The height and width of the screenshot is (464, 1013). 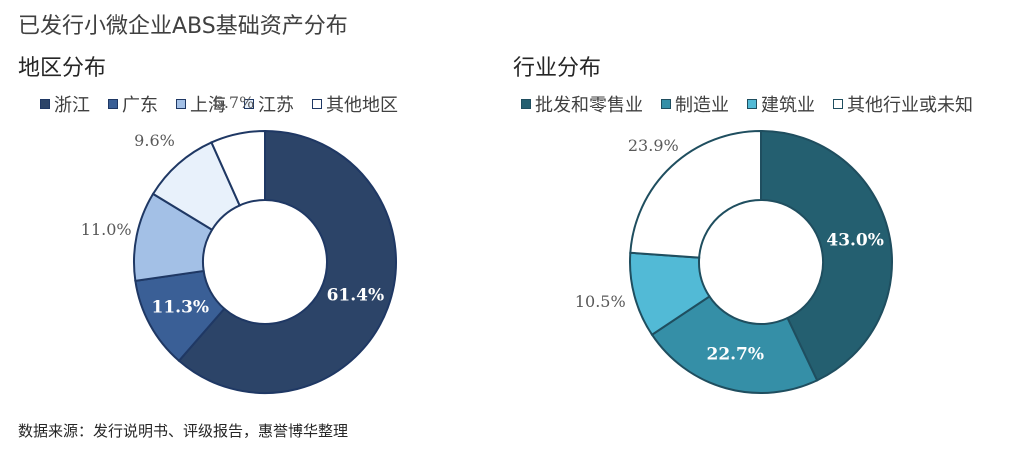 What do you see at coordinates (600, 301) in the screenshot?
I see `data-label: 10.5%` at bounding box center [600, 301].